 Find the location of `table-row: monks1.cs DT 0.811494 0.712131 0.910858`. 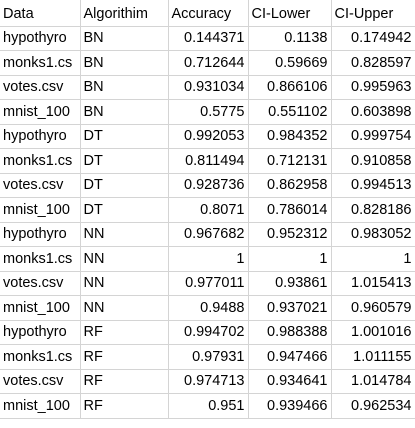

table-row: monks1.cs DT 0.811494 0.712131 0.910858 is located at coordinates (207, 161).